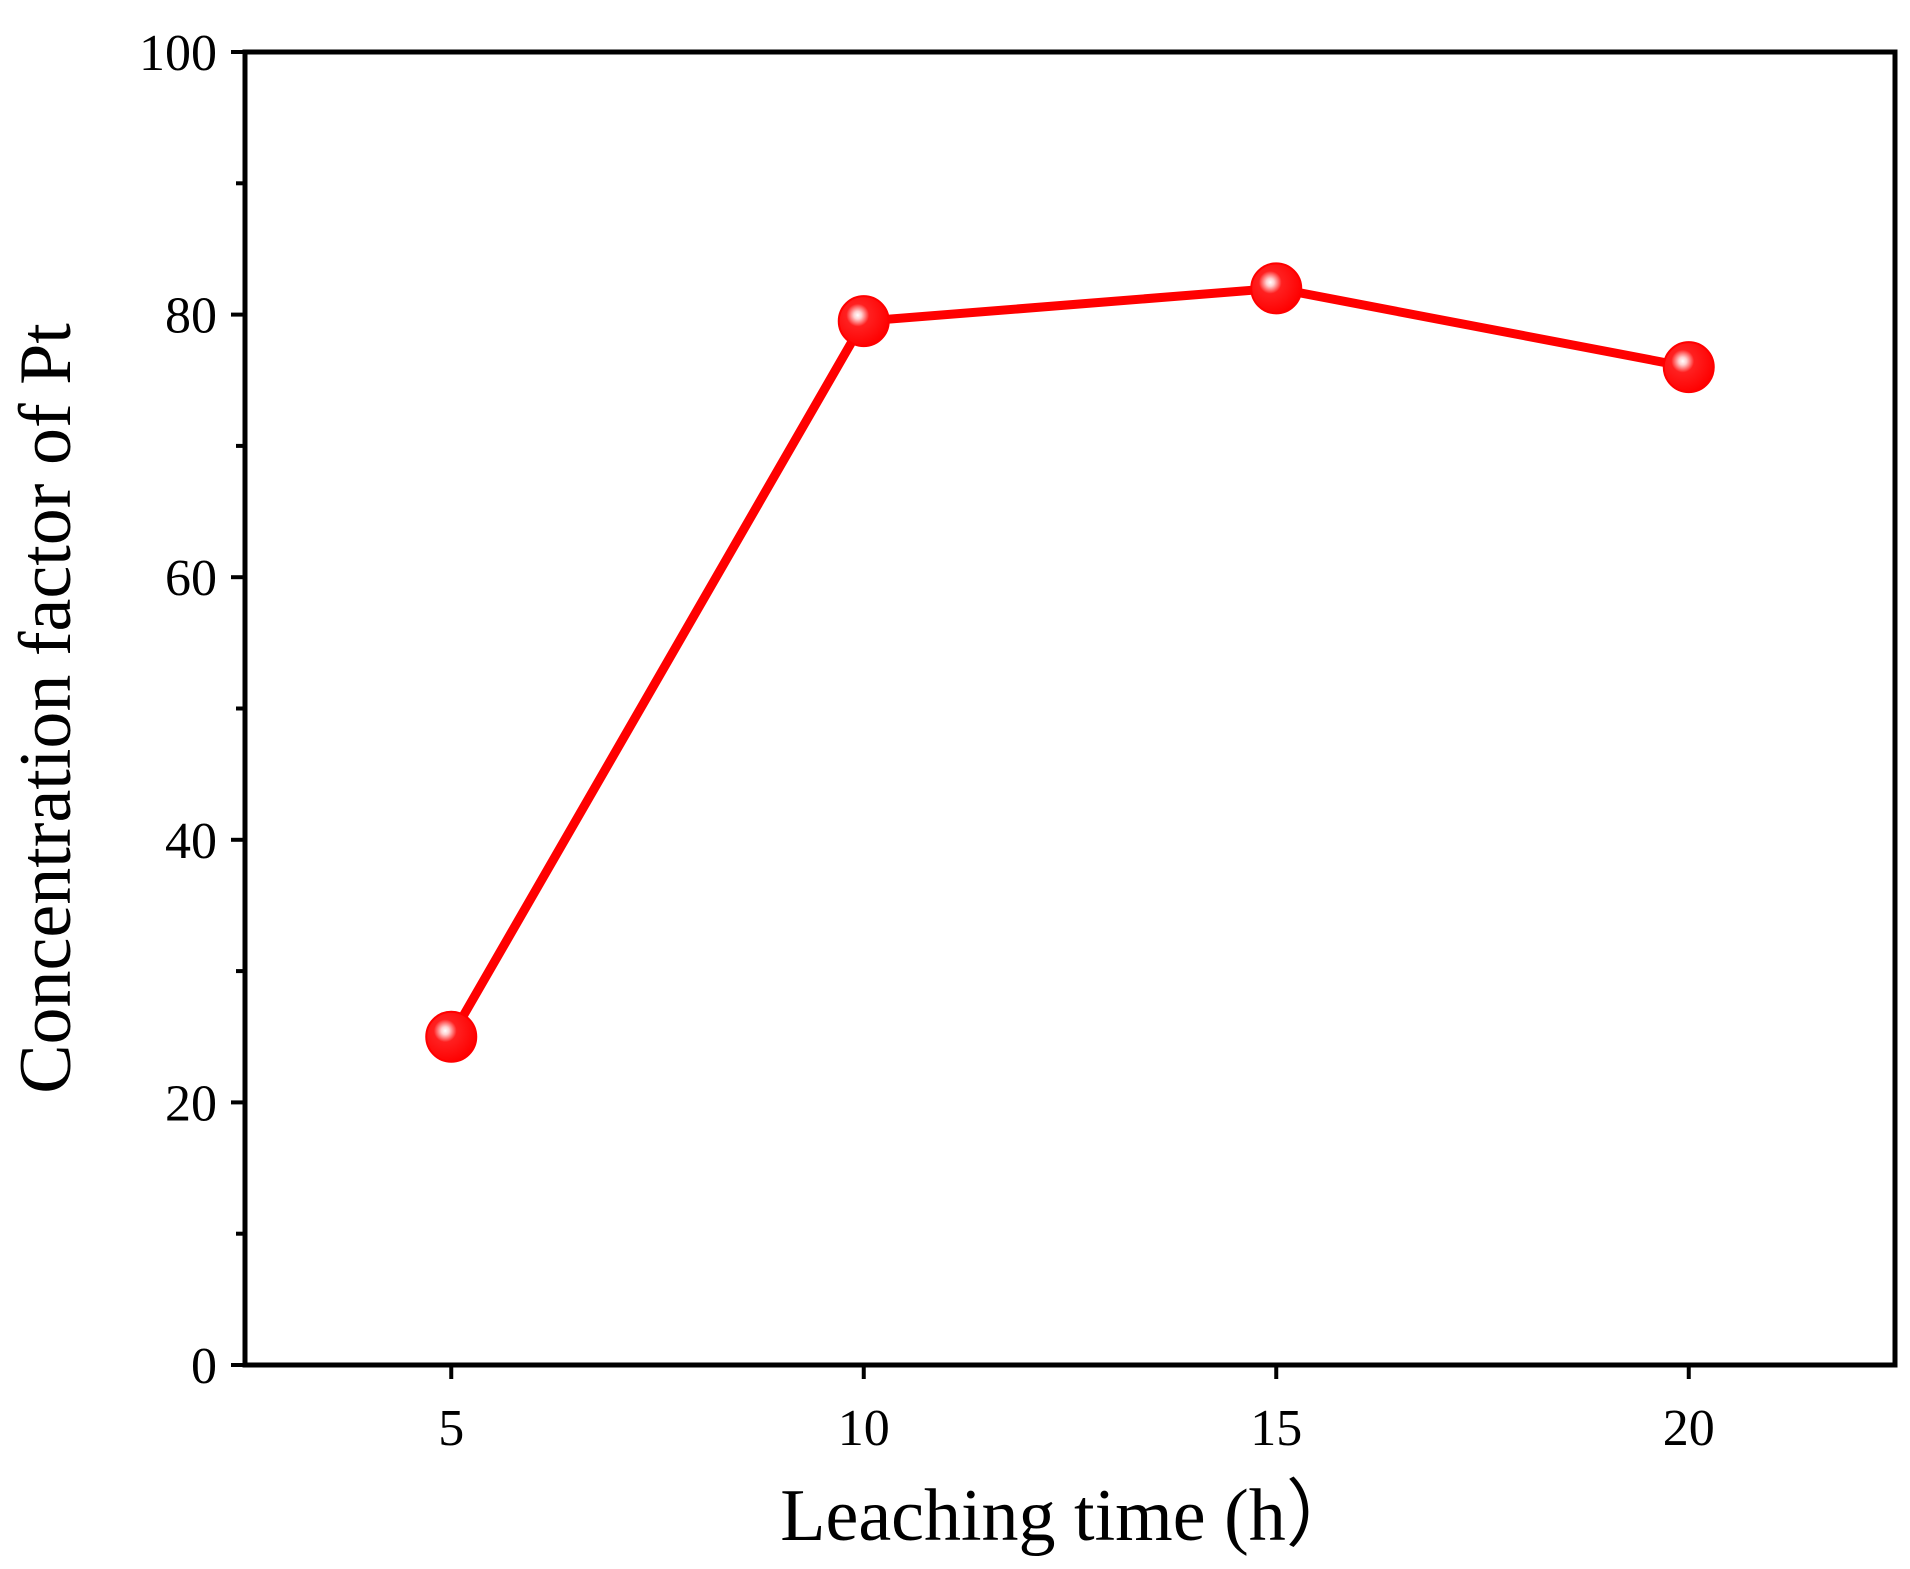 This screenshot has height=1569, width=1910. Describe the element at coordinates (863, 321) in the screenshot. I see `data-point-x10` at that location.